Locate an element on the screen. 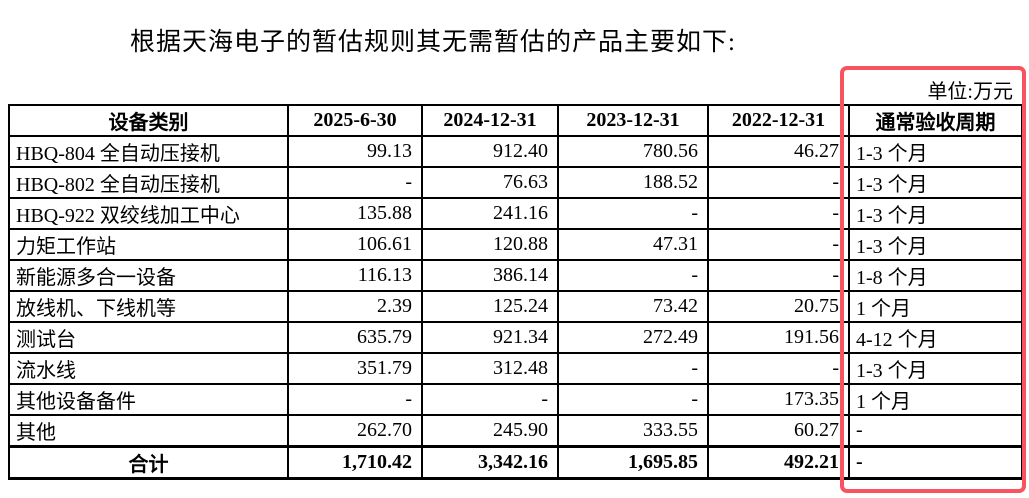 This screenshot has width=1029, height=498. value-cell: 386.14 is located at coordinates (490, 275).